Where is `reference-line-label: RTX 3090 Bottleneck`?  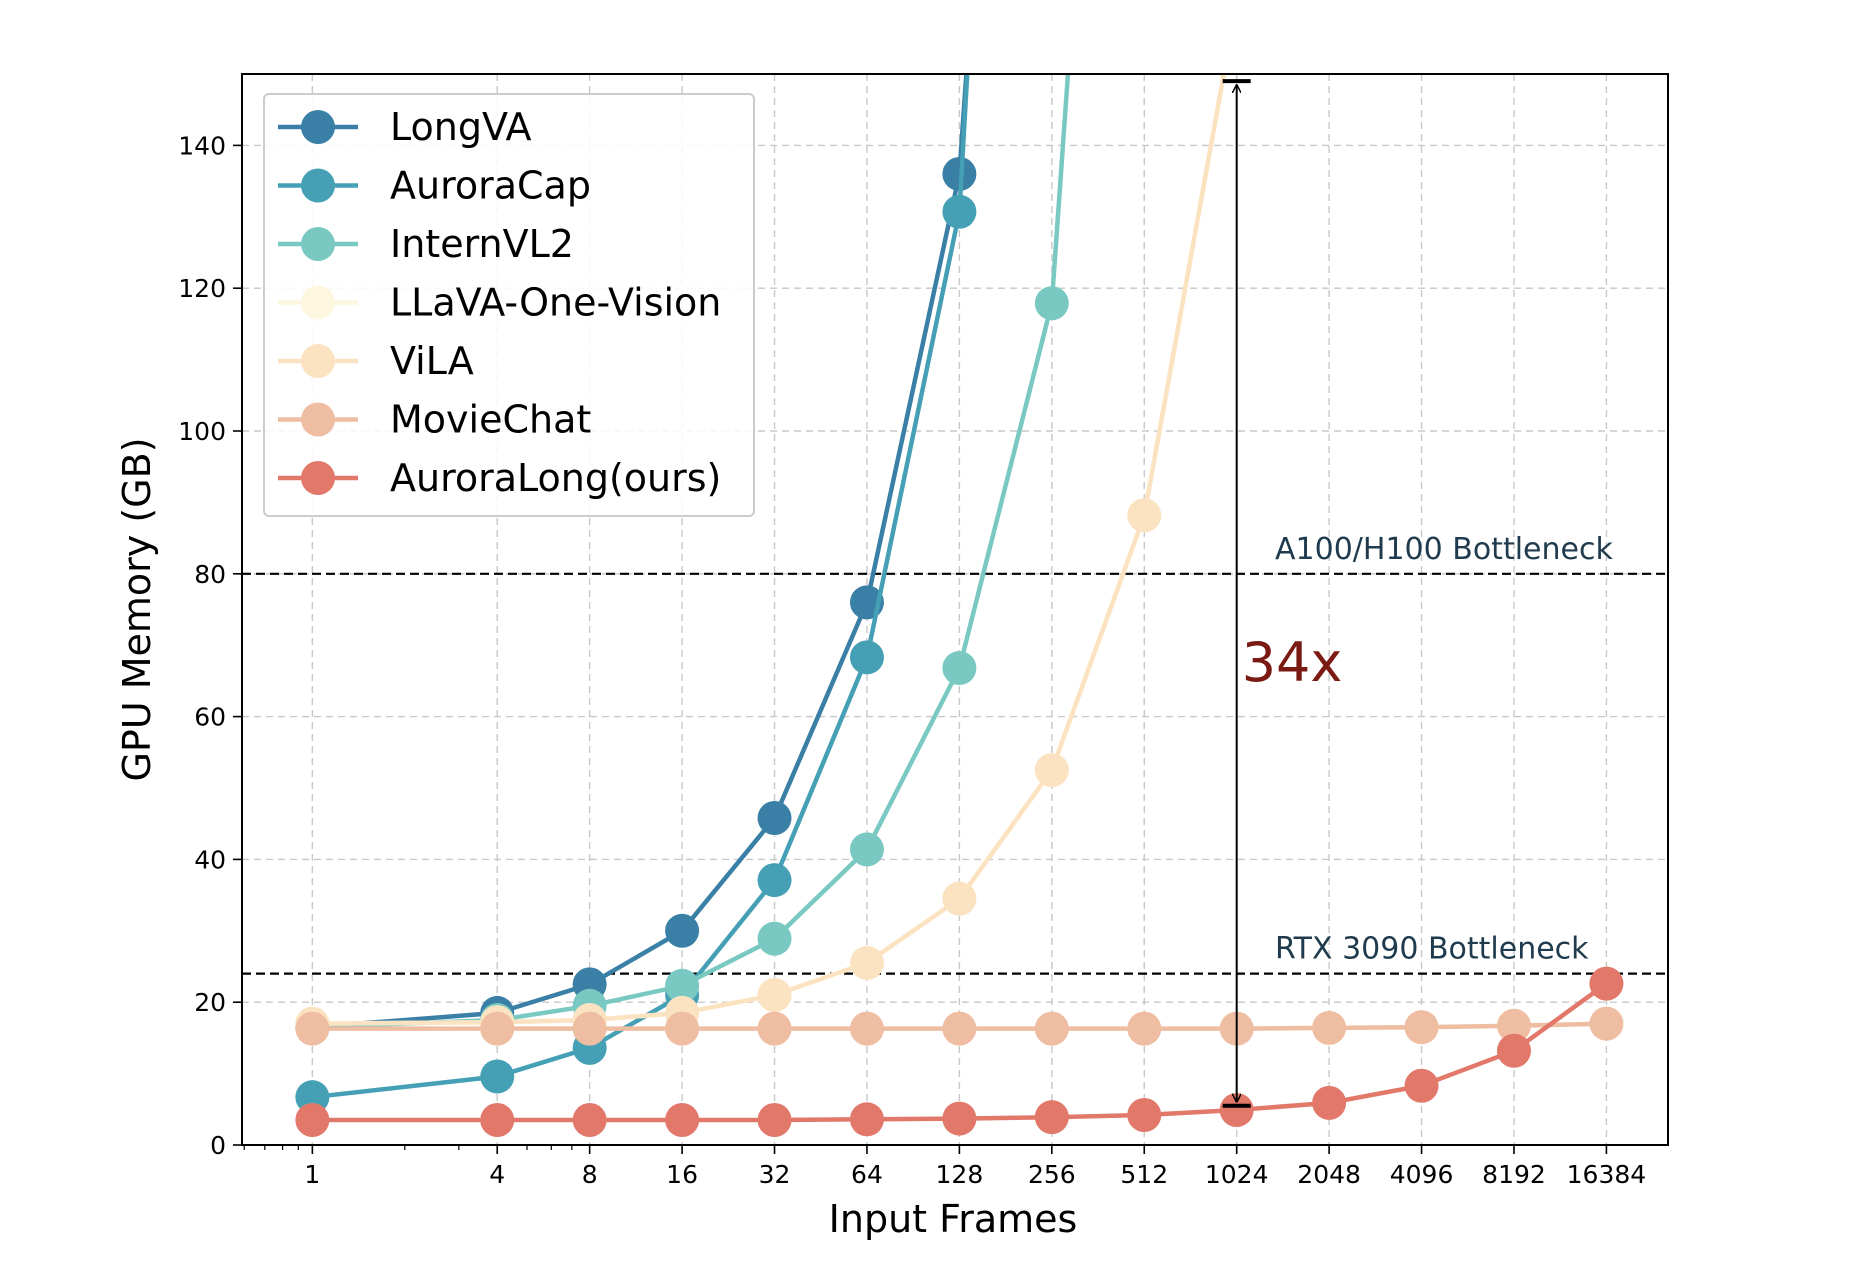
reference-line-label: RTX 3090 Bottleneck is located at coordinates (1432, 949).